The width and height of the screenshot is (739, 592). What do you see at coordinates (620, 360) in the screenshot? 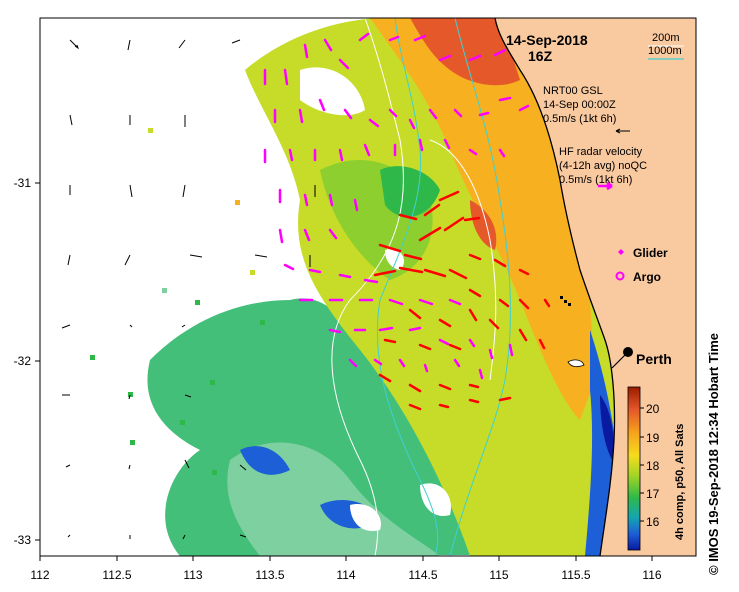
I see `perth-pointer` at bounding box center [620, 360].